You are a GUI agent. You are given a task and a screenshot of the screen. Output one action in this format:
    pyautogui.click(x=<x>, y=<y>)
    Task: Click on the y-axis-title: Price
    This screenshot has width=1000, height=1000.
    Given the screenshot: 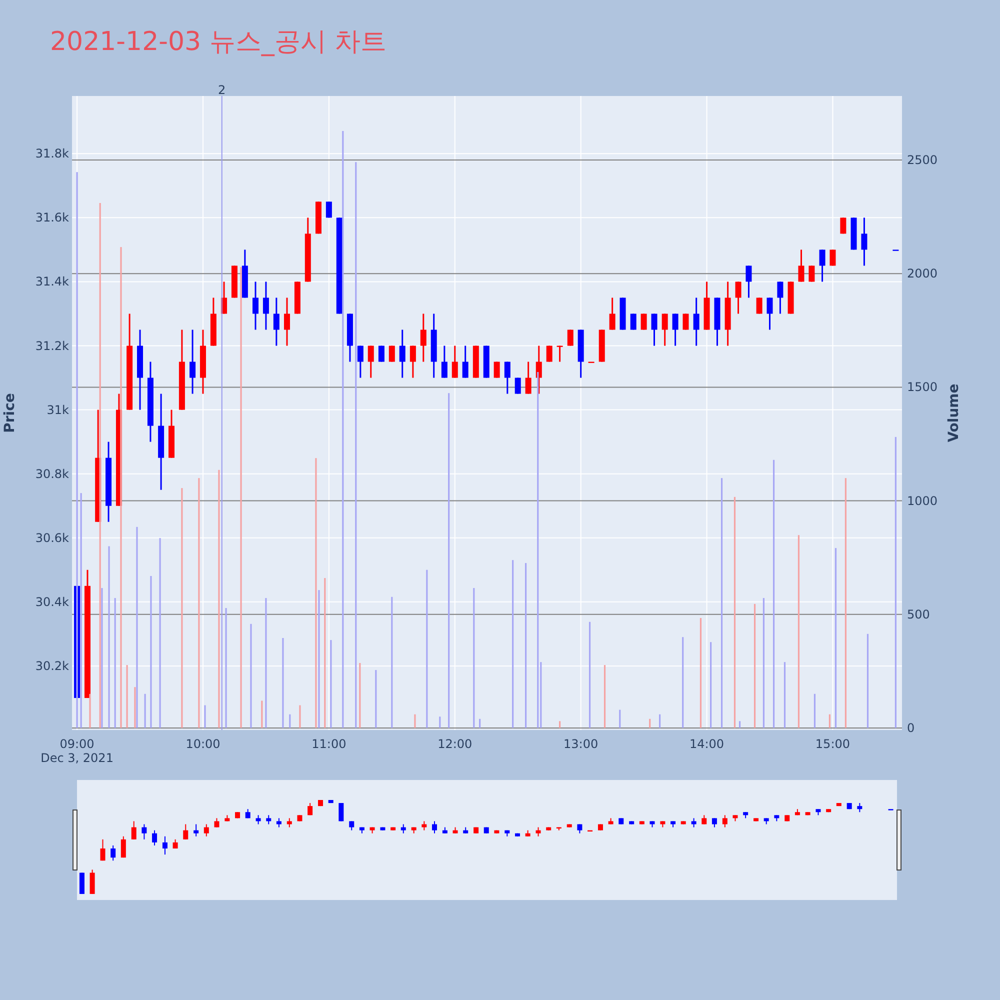 What is the action you would take?
    pyautogui.click(x=10, y=413)
    